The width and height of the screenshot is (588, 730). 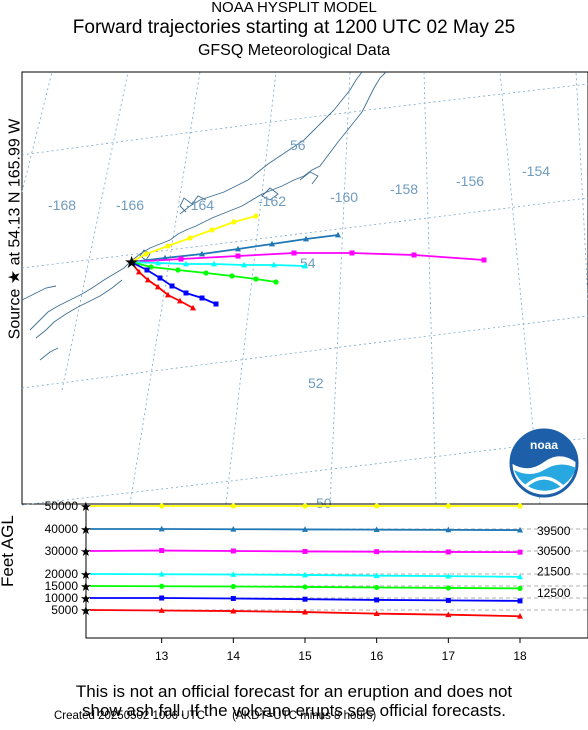 I want to click on lon-label-154: -154, so click(x=536, y=171).